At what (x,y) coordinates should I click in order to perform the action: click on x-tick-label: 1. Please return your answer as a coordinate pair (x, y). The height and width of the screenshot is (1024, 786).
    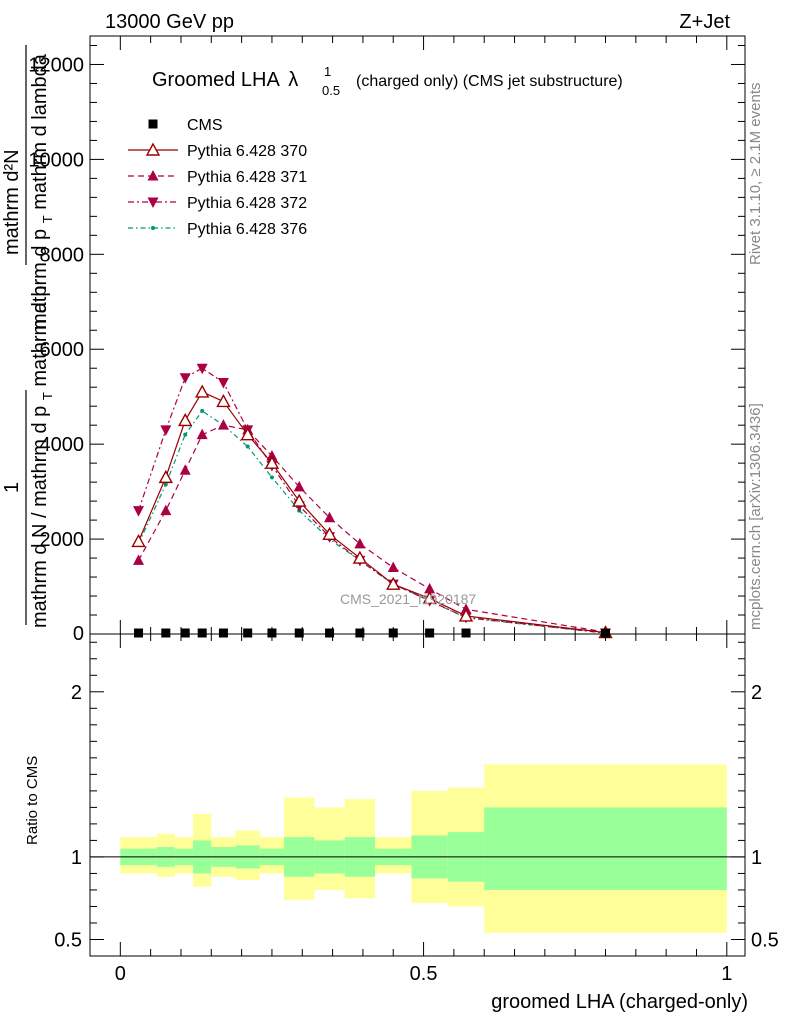
    Looking at the image, I should click on (726, 974).